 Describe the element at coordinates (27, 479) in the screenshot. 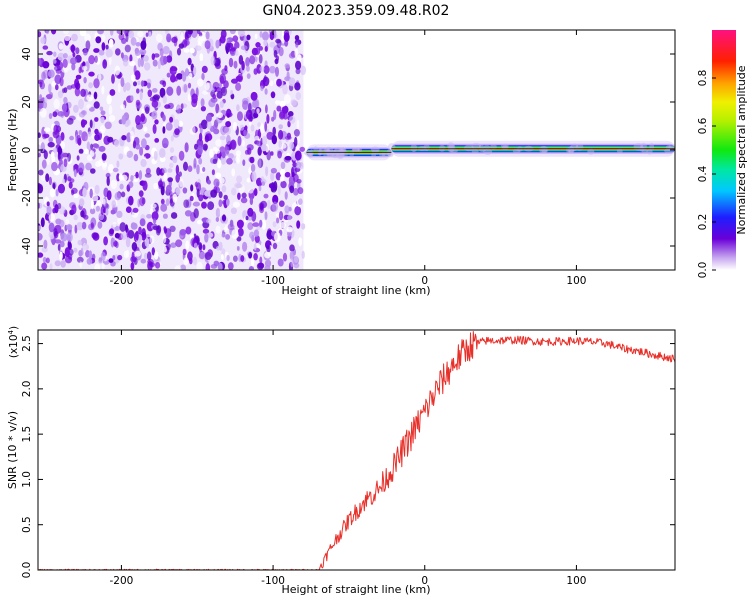

I see `y-tick-label: 1.0` at that location.